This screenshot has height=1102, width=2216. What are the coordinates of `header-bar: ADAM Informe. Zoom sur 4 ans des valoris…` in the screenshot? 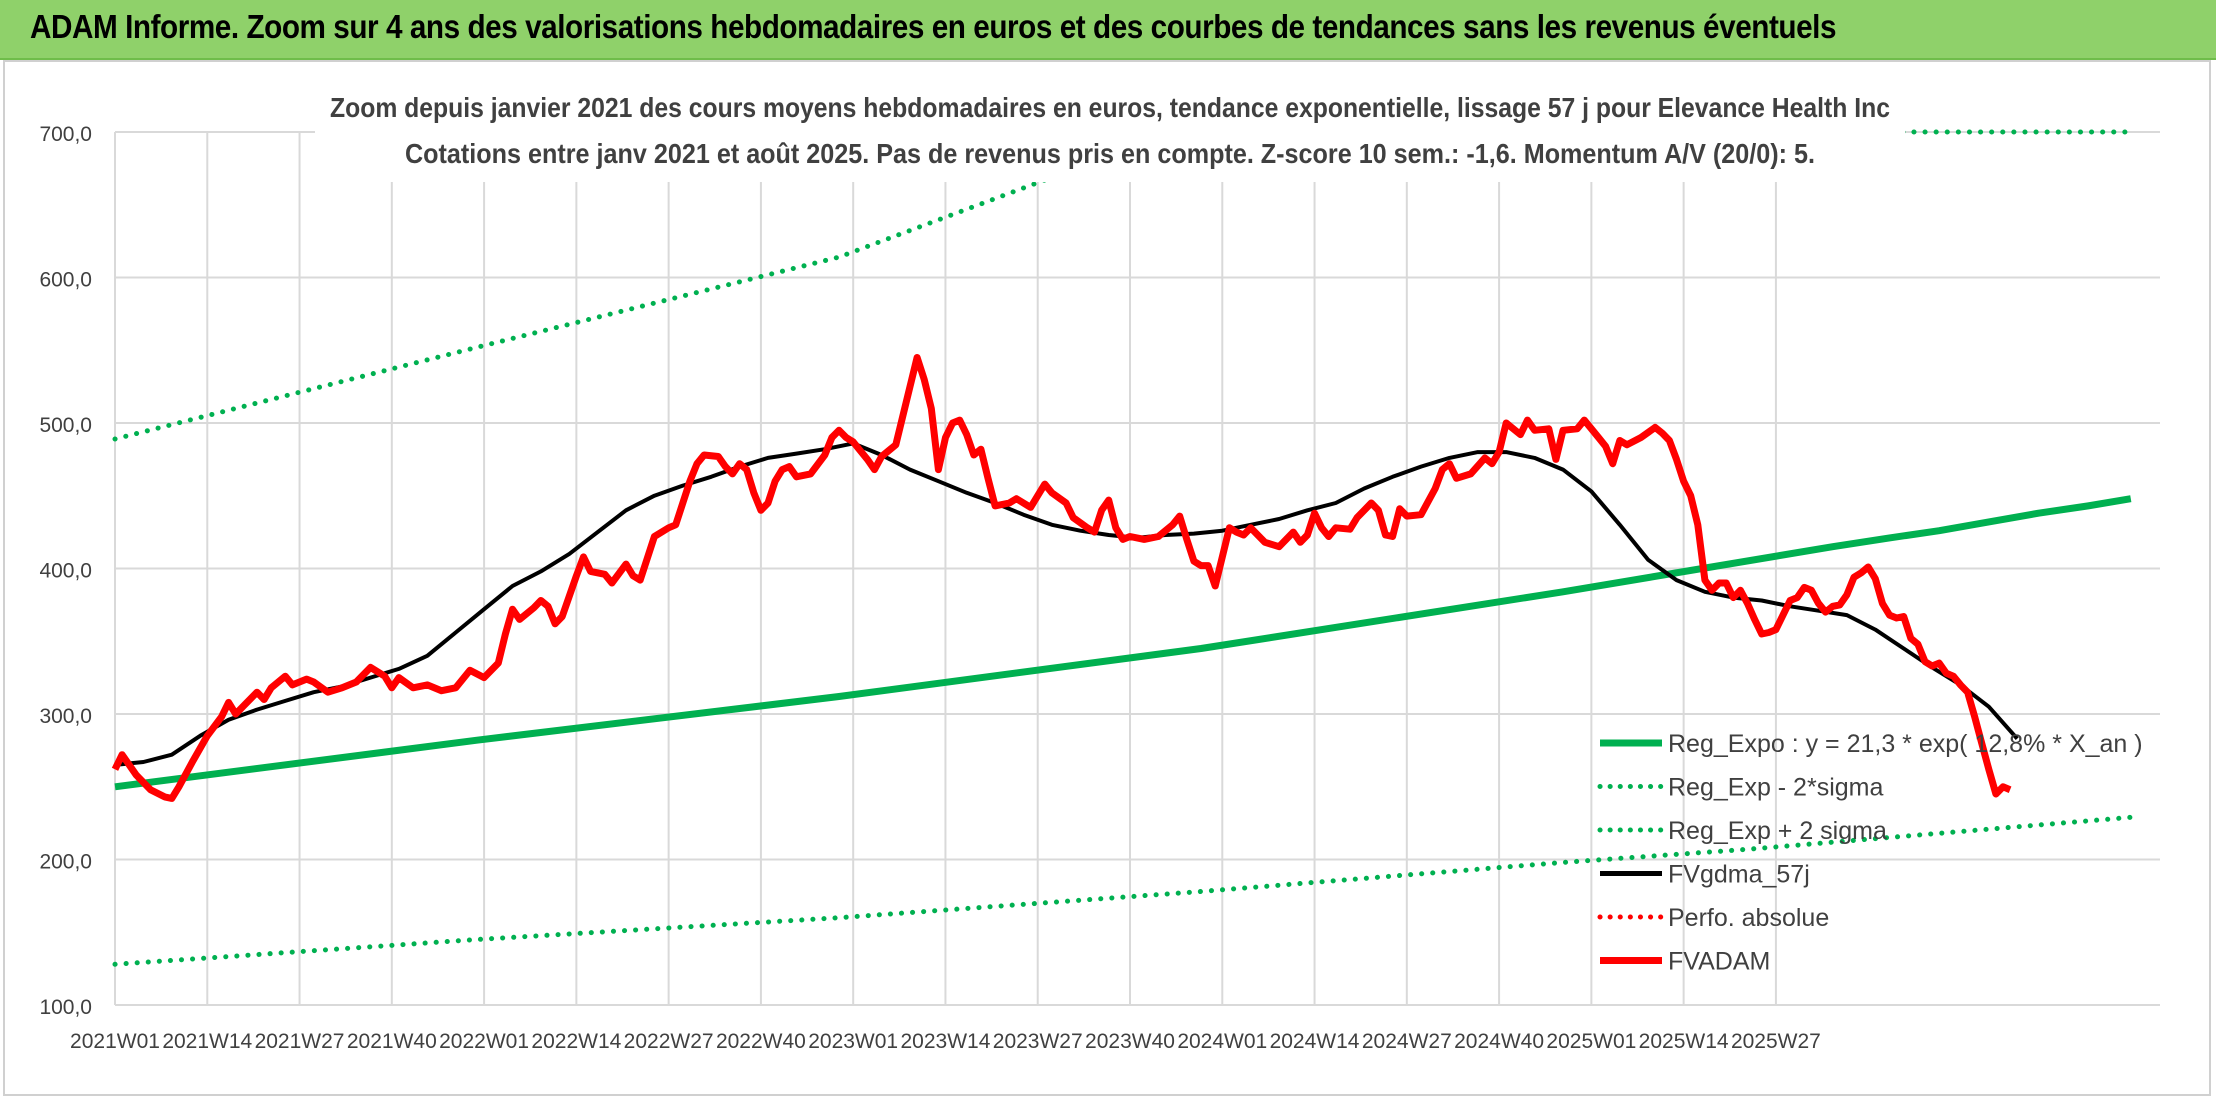 It's located at (1108, 30).